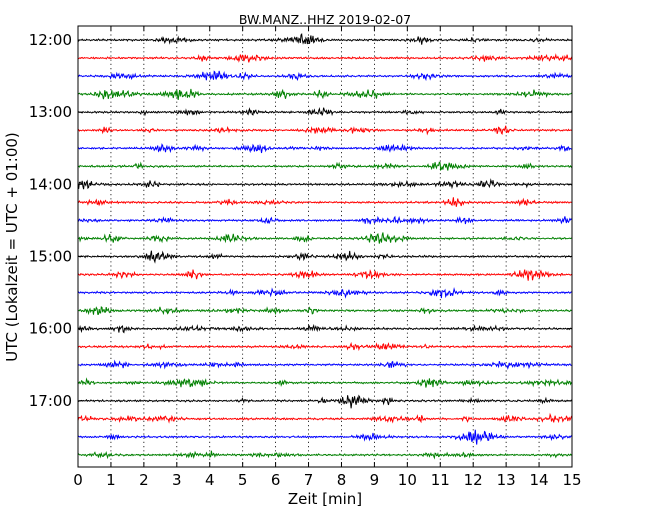 The image size is (650, 520). I want to click on x-tick-label: 12, so click(473, 480).